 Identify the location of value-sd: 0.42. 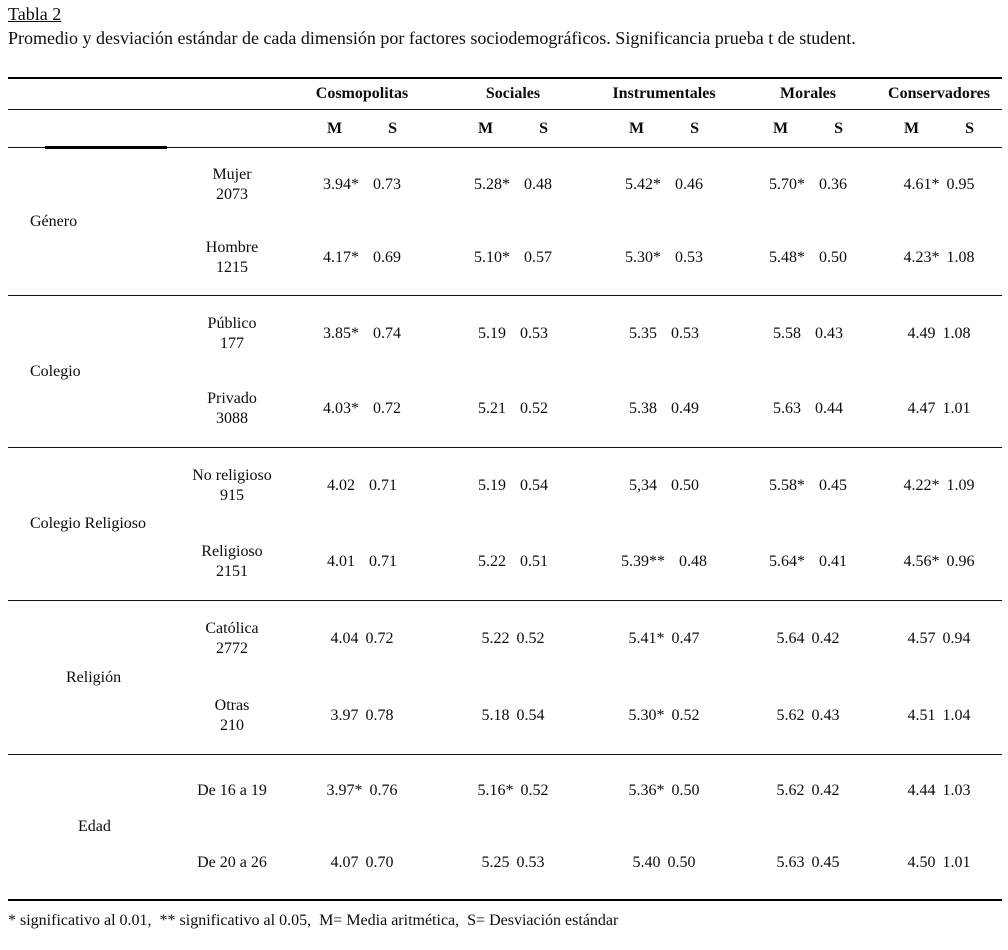
(825, 639).